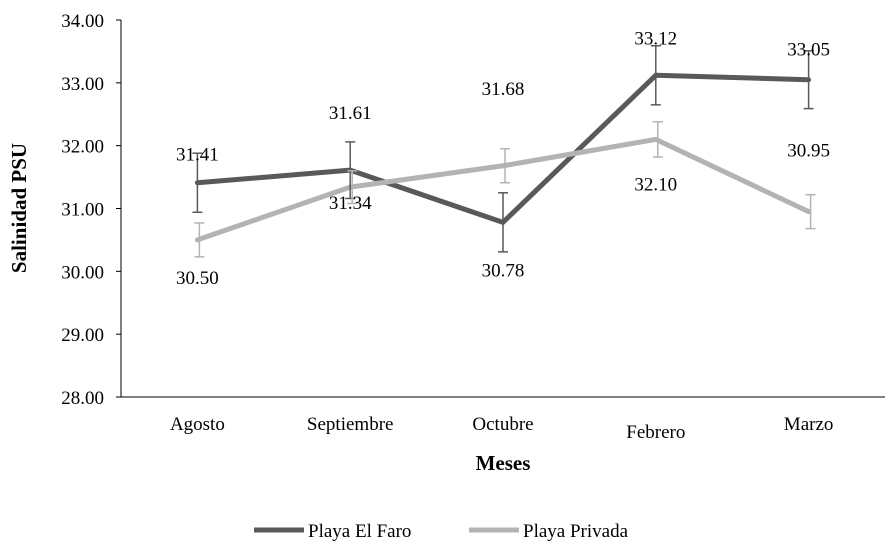 This screenshot has height=544, width=893. I want to click on x-tick-label-septiembre: Septiembre, so click(350, 424).